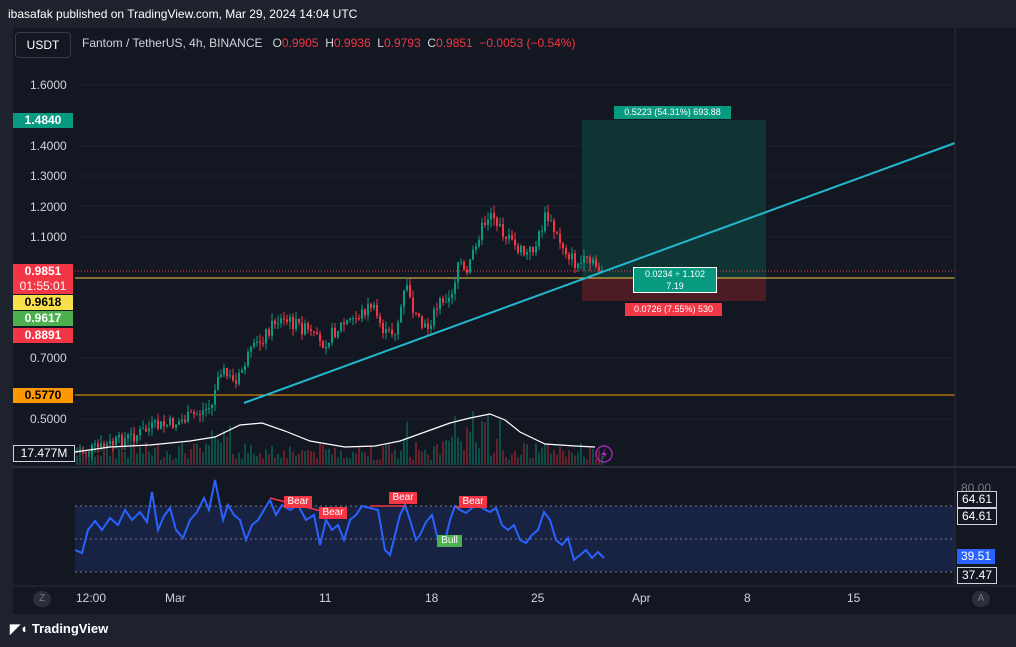  I want to click on entry-label: 0.0234 ÷ 1.102 7.19, so click(675, 280).